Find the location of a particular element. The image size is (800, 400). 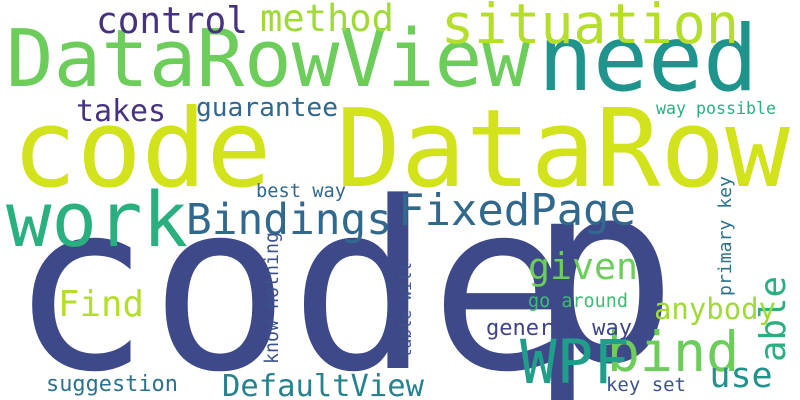

word-way-possible: way possible is located at coordinates (716, 108).